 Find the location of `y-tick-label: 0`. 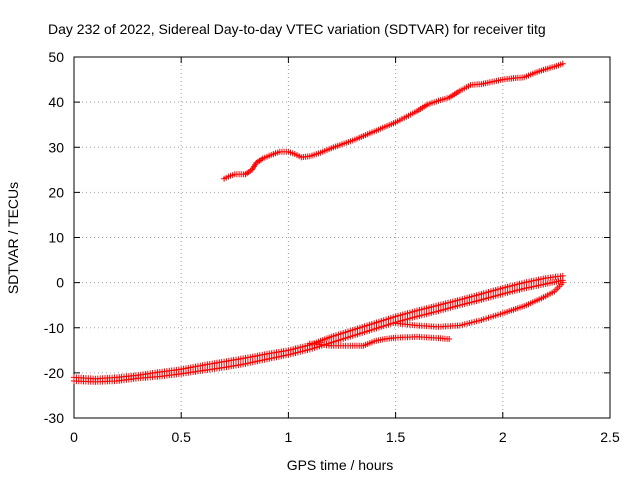

y-tick-label: 0 is located at coordinates (60, 283).